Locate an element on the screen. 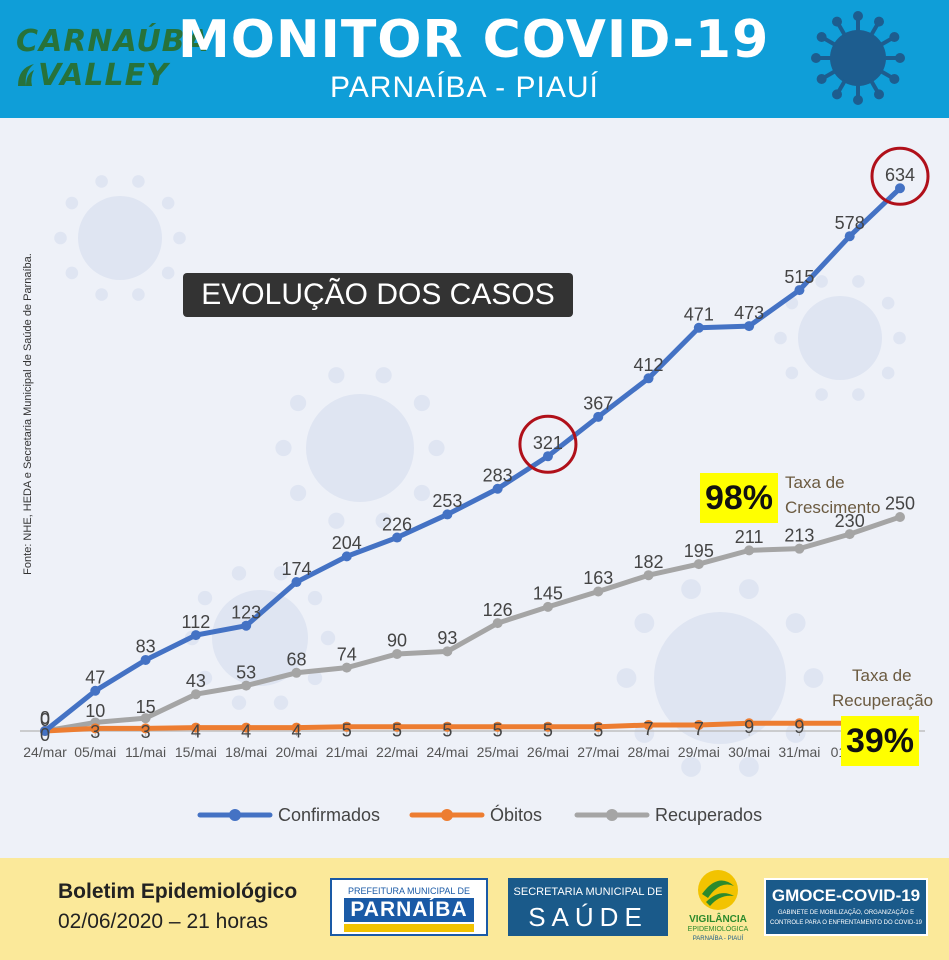  data-label: 578 is located at coordinates (850, 223).